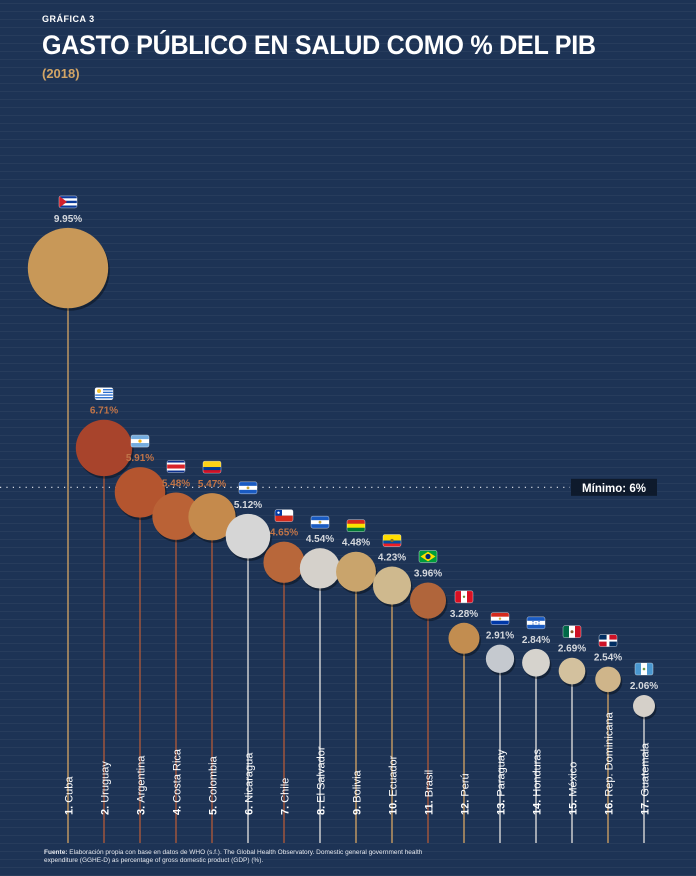 This screenshot has width=696, height=876. Describe the element at coordinates (464, 597) in the screenshot. I see `peru-flag-icon` at that location.